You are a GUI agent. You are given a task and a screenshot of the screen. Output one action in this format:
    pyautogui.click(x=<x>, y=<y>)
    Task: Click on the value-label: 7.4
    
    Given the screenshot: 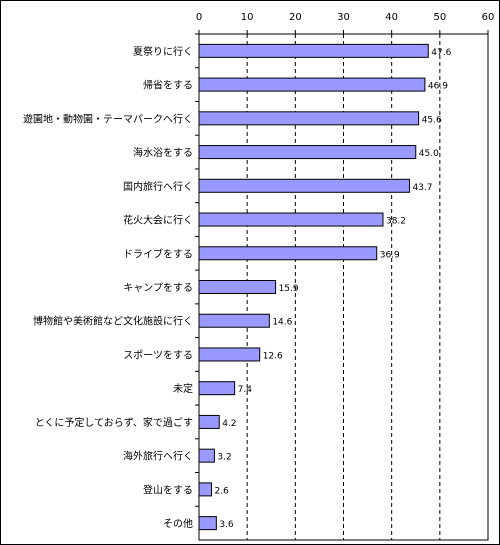 What is the action you would take?
    pyautogui.click(x=245, y=390)
    